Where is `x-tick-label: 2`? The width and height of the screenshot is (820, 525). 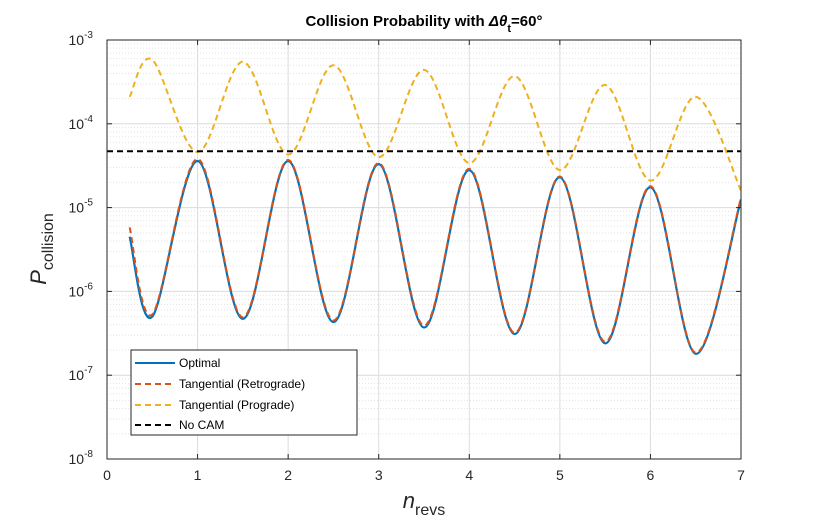
x-tick-label: 2 is located at coordinates (288, 475).